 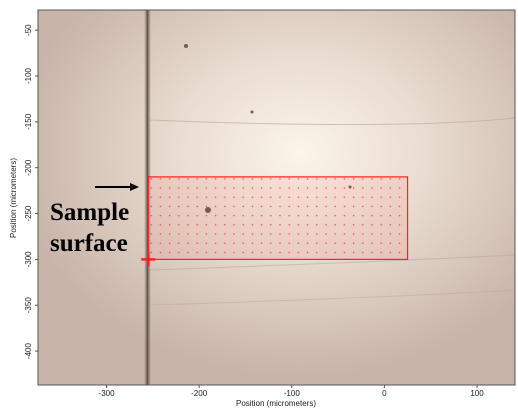 I want to click on x-axis-label: Position (micrometers), so click(x=276, y=403).